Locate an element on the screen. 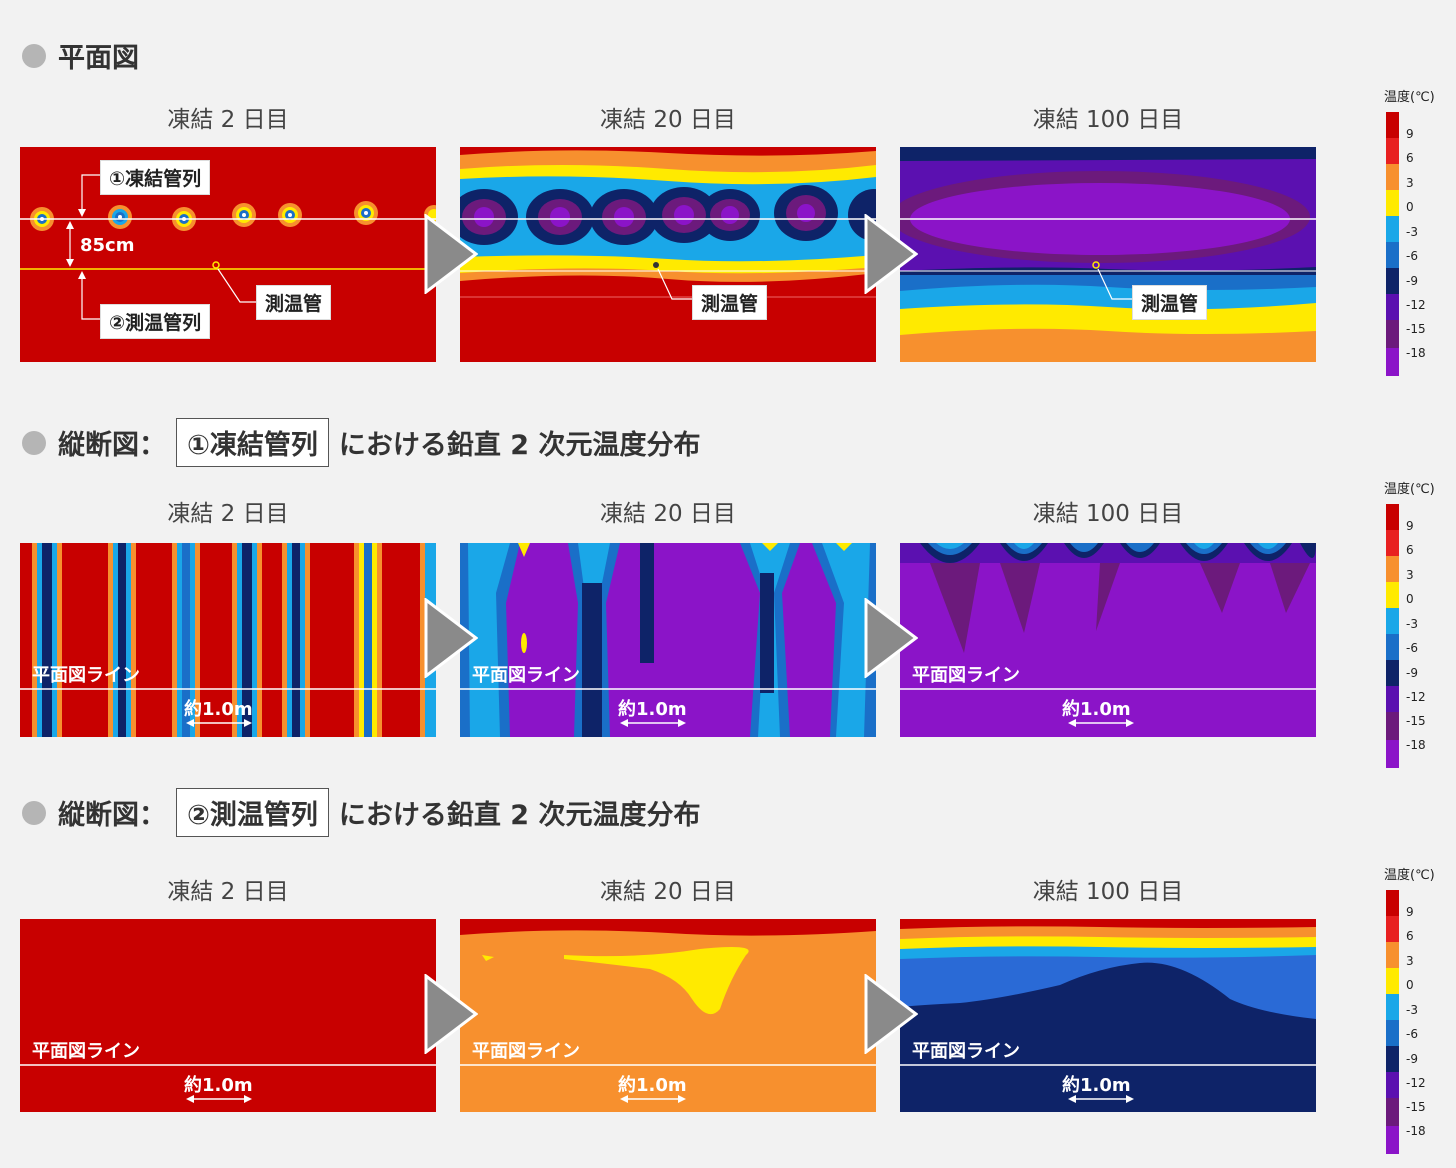  temp-row-callout: ②測温管列 is located at coordinates (155, 321).